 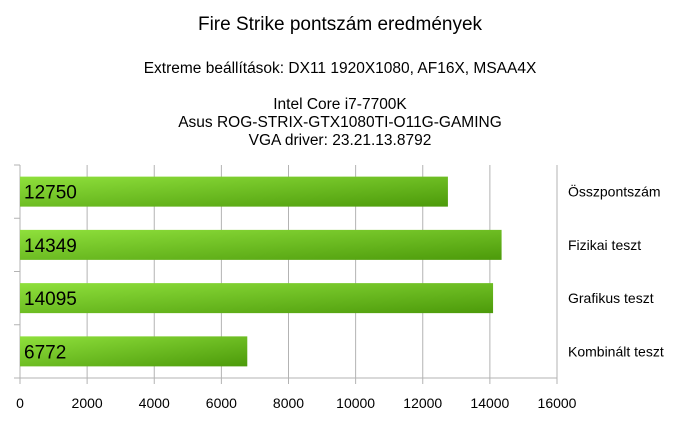 I want to click on x-tick-label: 2000, so click(x=87, y=403).